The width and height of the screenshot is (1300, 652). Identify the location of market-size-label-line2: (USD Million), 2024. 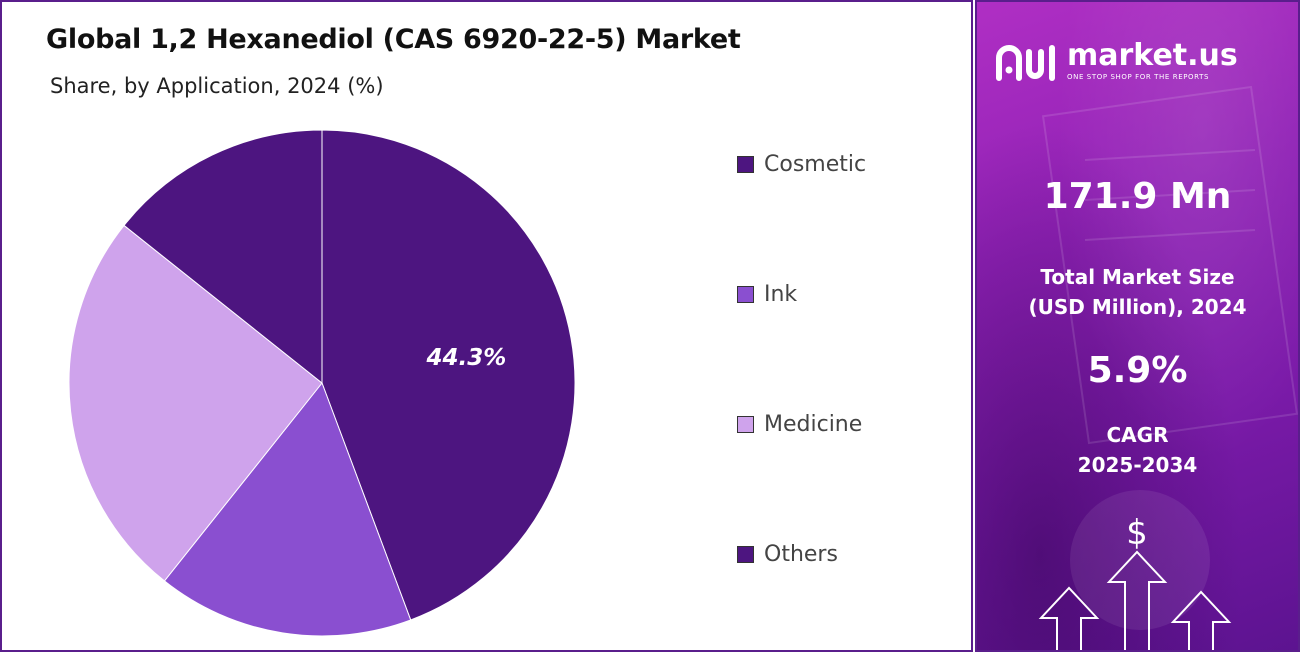
(1137, 307).